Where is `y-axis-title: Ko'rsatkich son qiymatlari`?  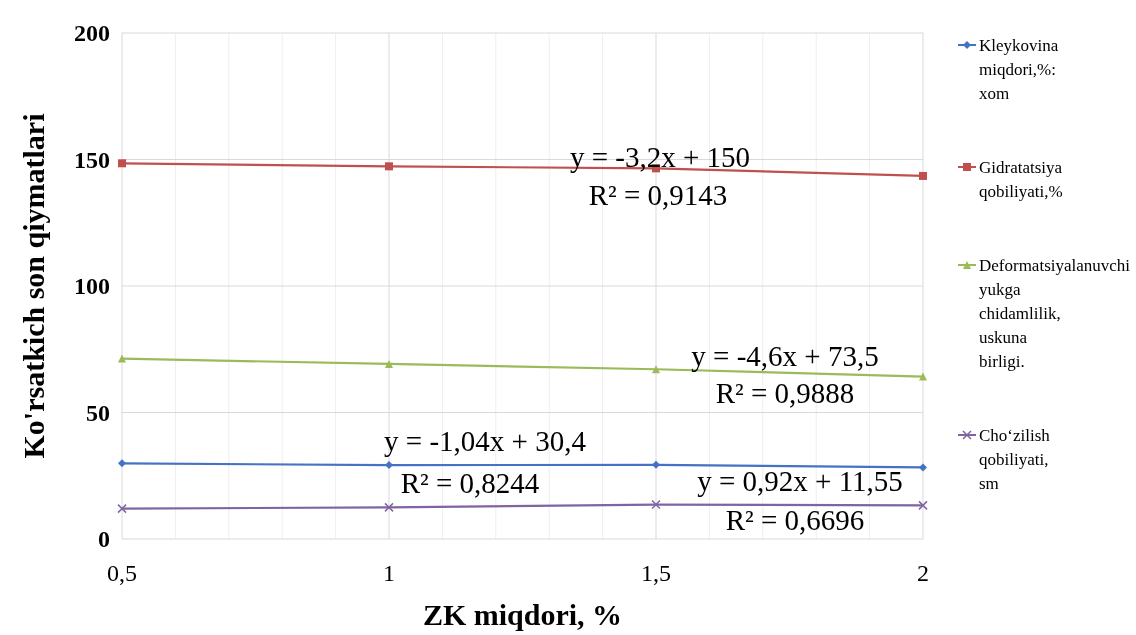 y-axis-title: Ko'rsatkich son qiymatlari is located at coordinates (33, 286).